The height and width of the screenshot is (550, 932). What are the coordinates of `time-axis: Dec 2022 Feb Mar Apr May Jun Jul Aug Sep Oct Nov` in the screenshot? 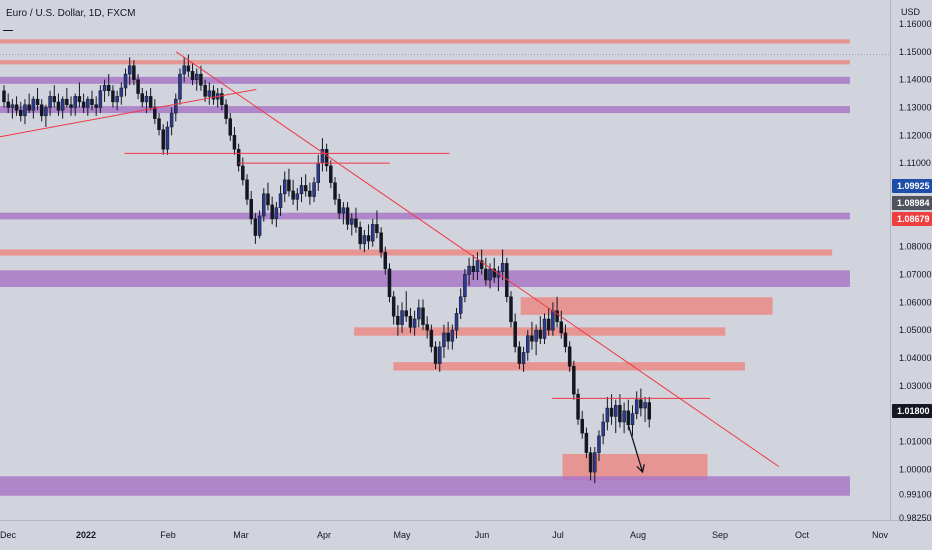 It's located at (444, 535).